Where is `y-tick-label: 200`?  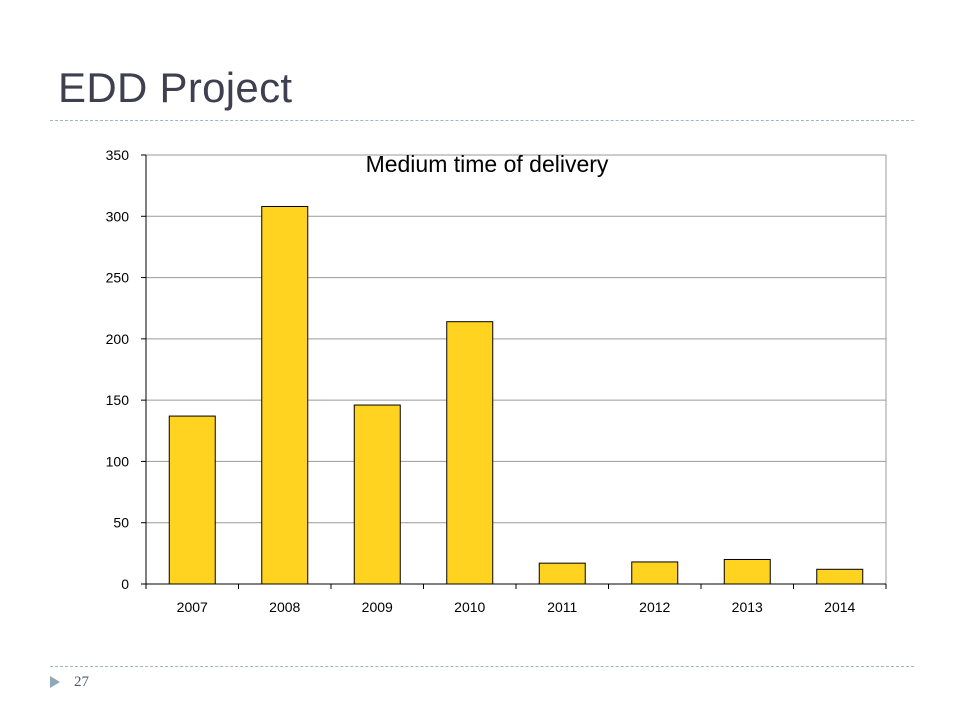 y-tick-label: 200 is located at coordinates (118, 339).